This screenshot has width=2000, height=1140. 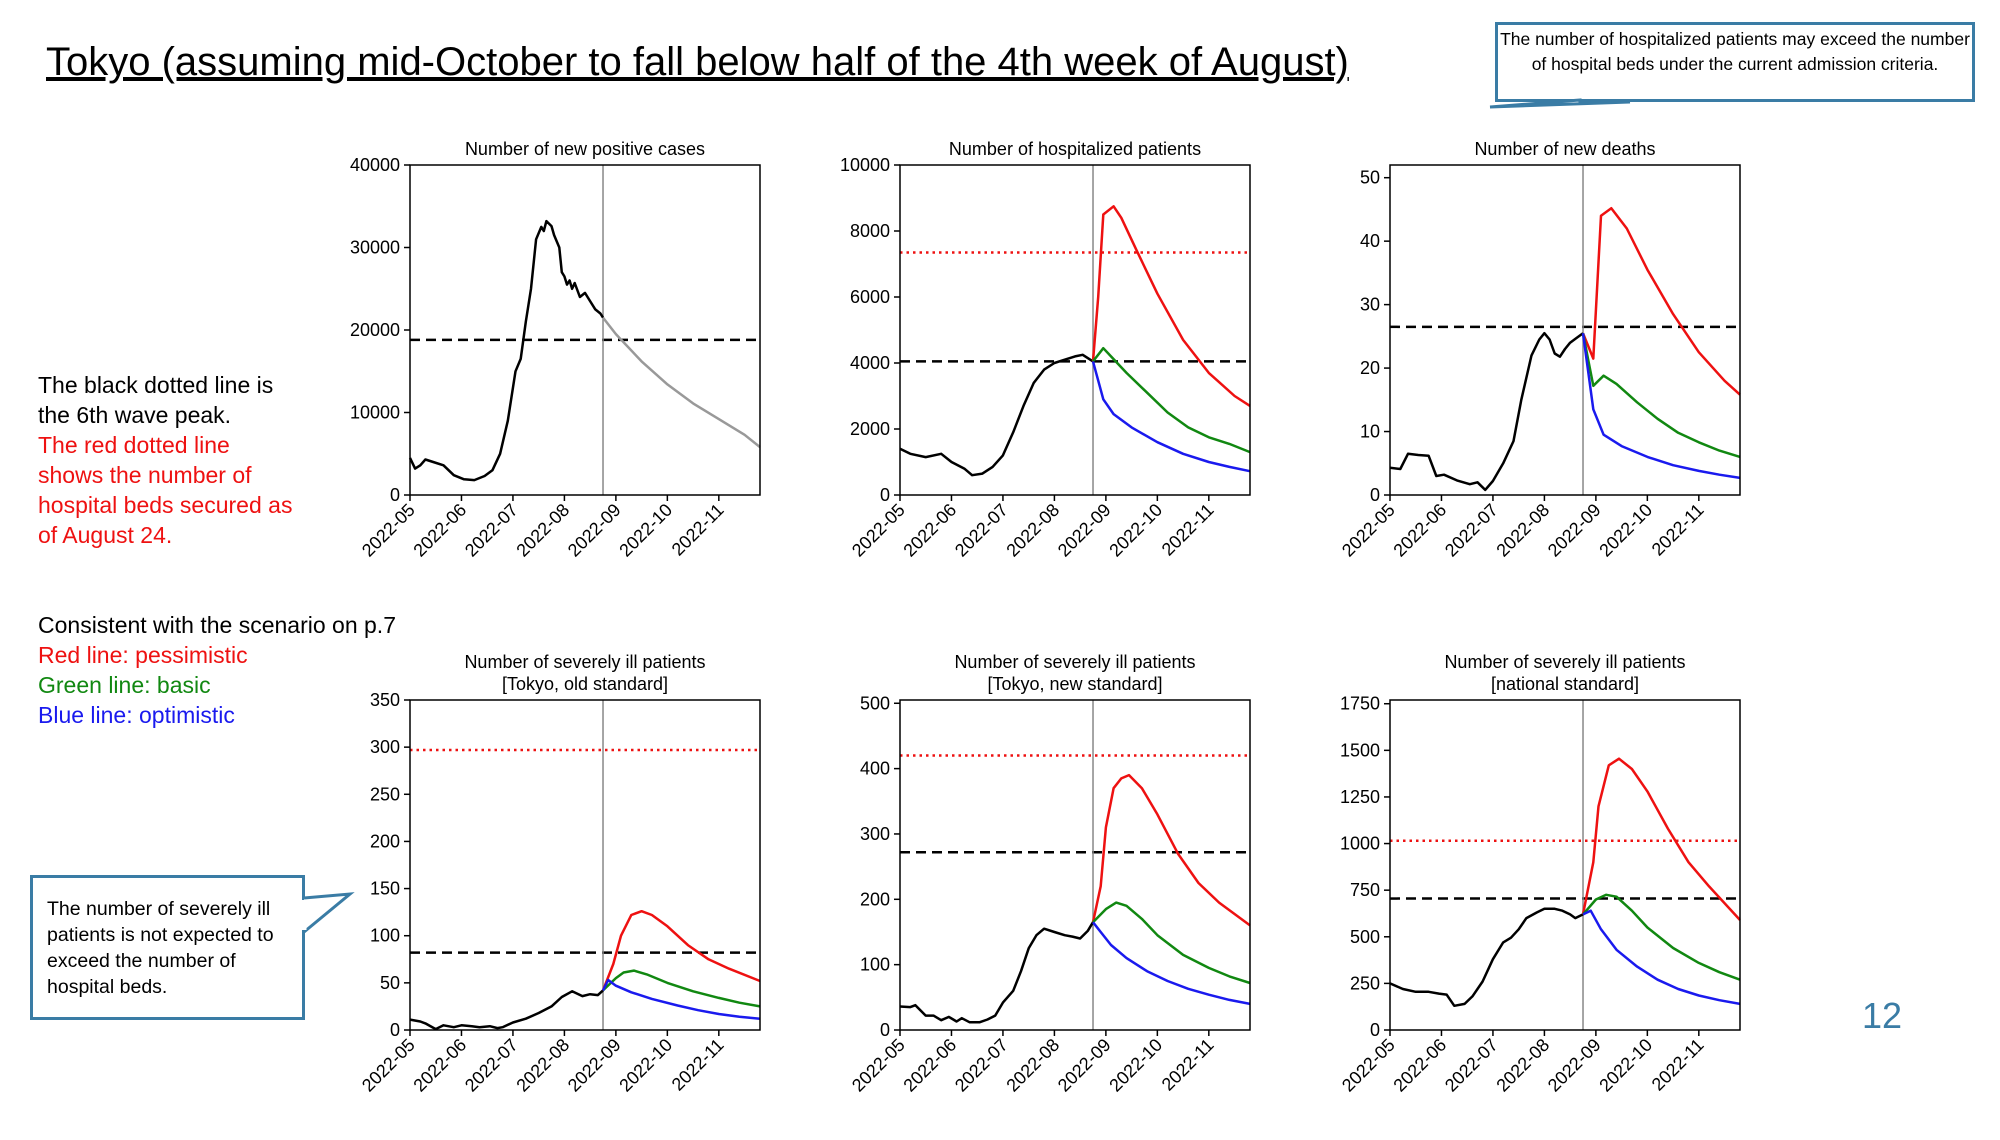 I want to click on y-tick-label: 300, so click(x=385, y=747).